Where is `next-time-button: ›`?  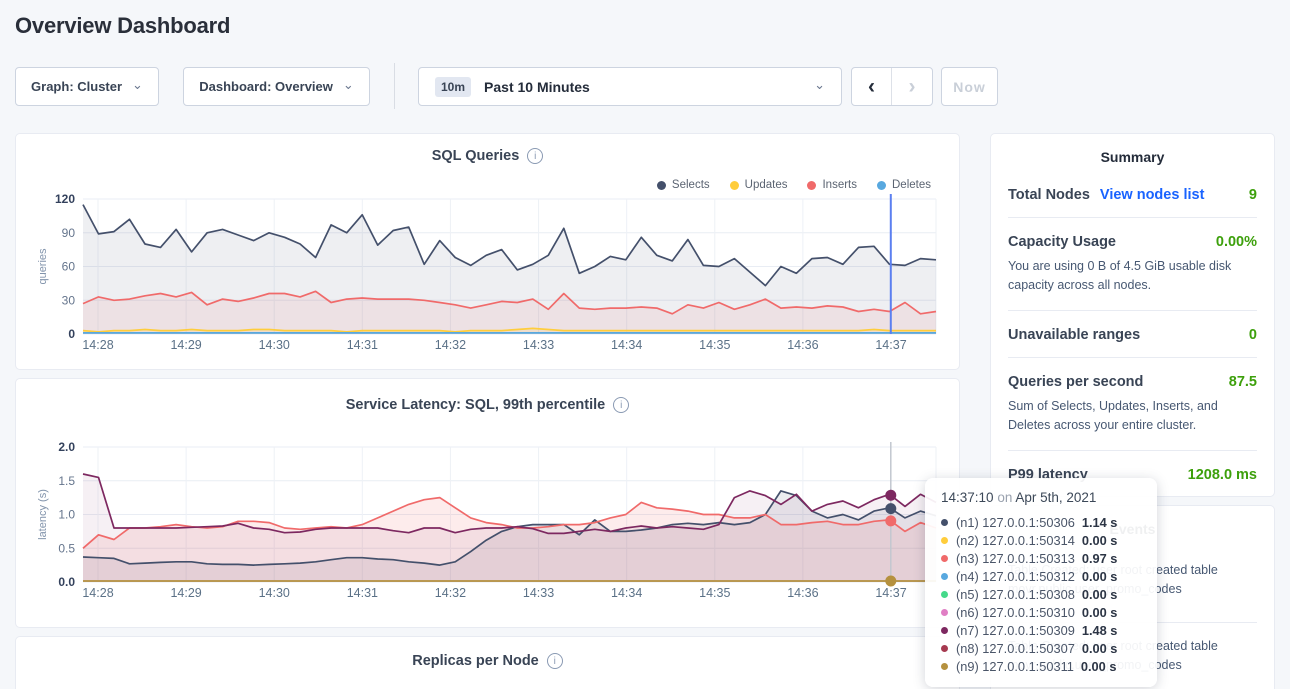
next-time-button: › is located at coordinates (912, 86).